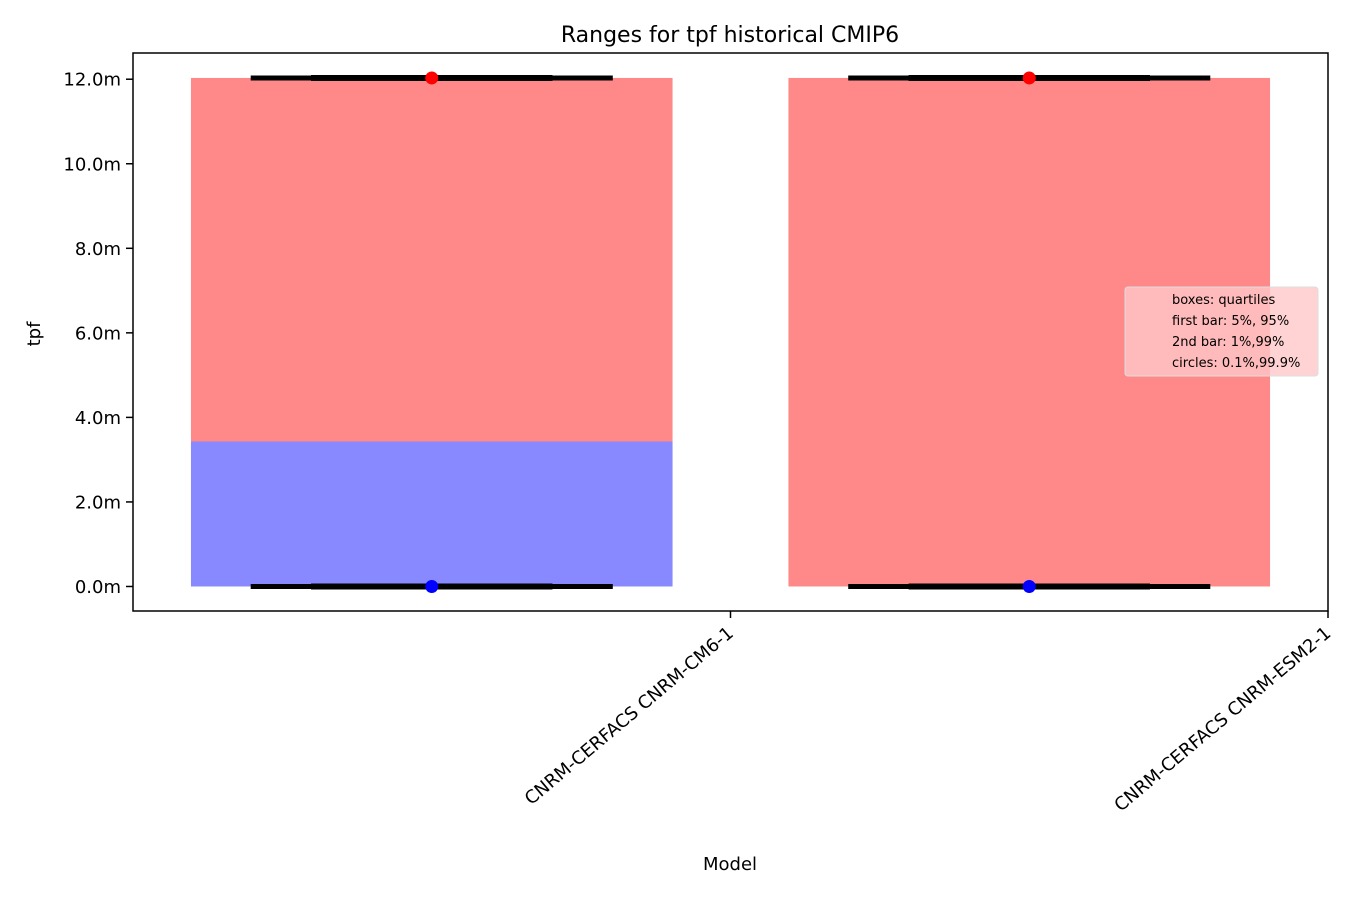 This screenshot has height=900, width=1350. Describe the element at coordinates (98, 249) in the screenshot. I see `y-tick-label: 8.0m` at that location.